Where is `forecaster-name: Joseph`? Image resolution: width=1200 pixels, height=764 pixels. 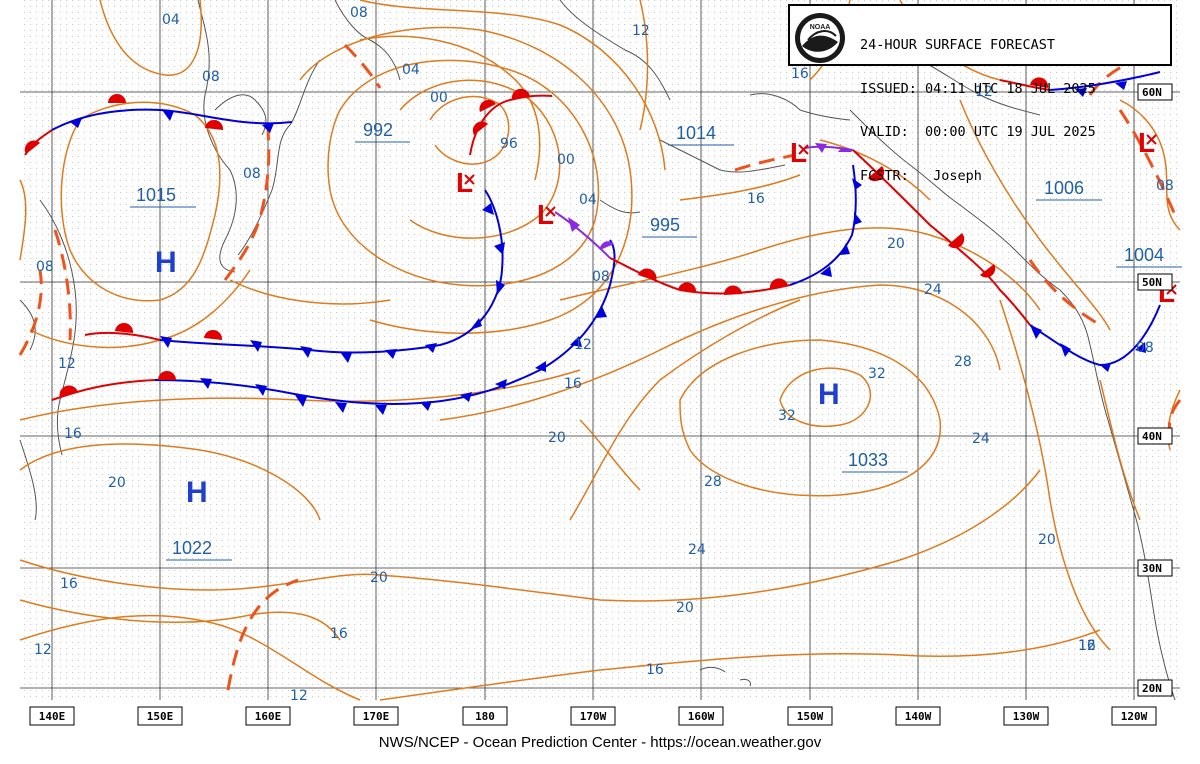 forecaster-name: Joseph is located at coordinates (957, 175).